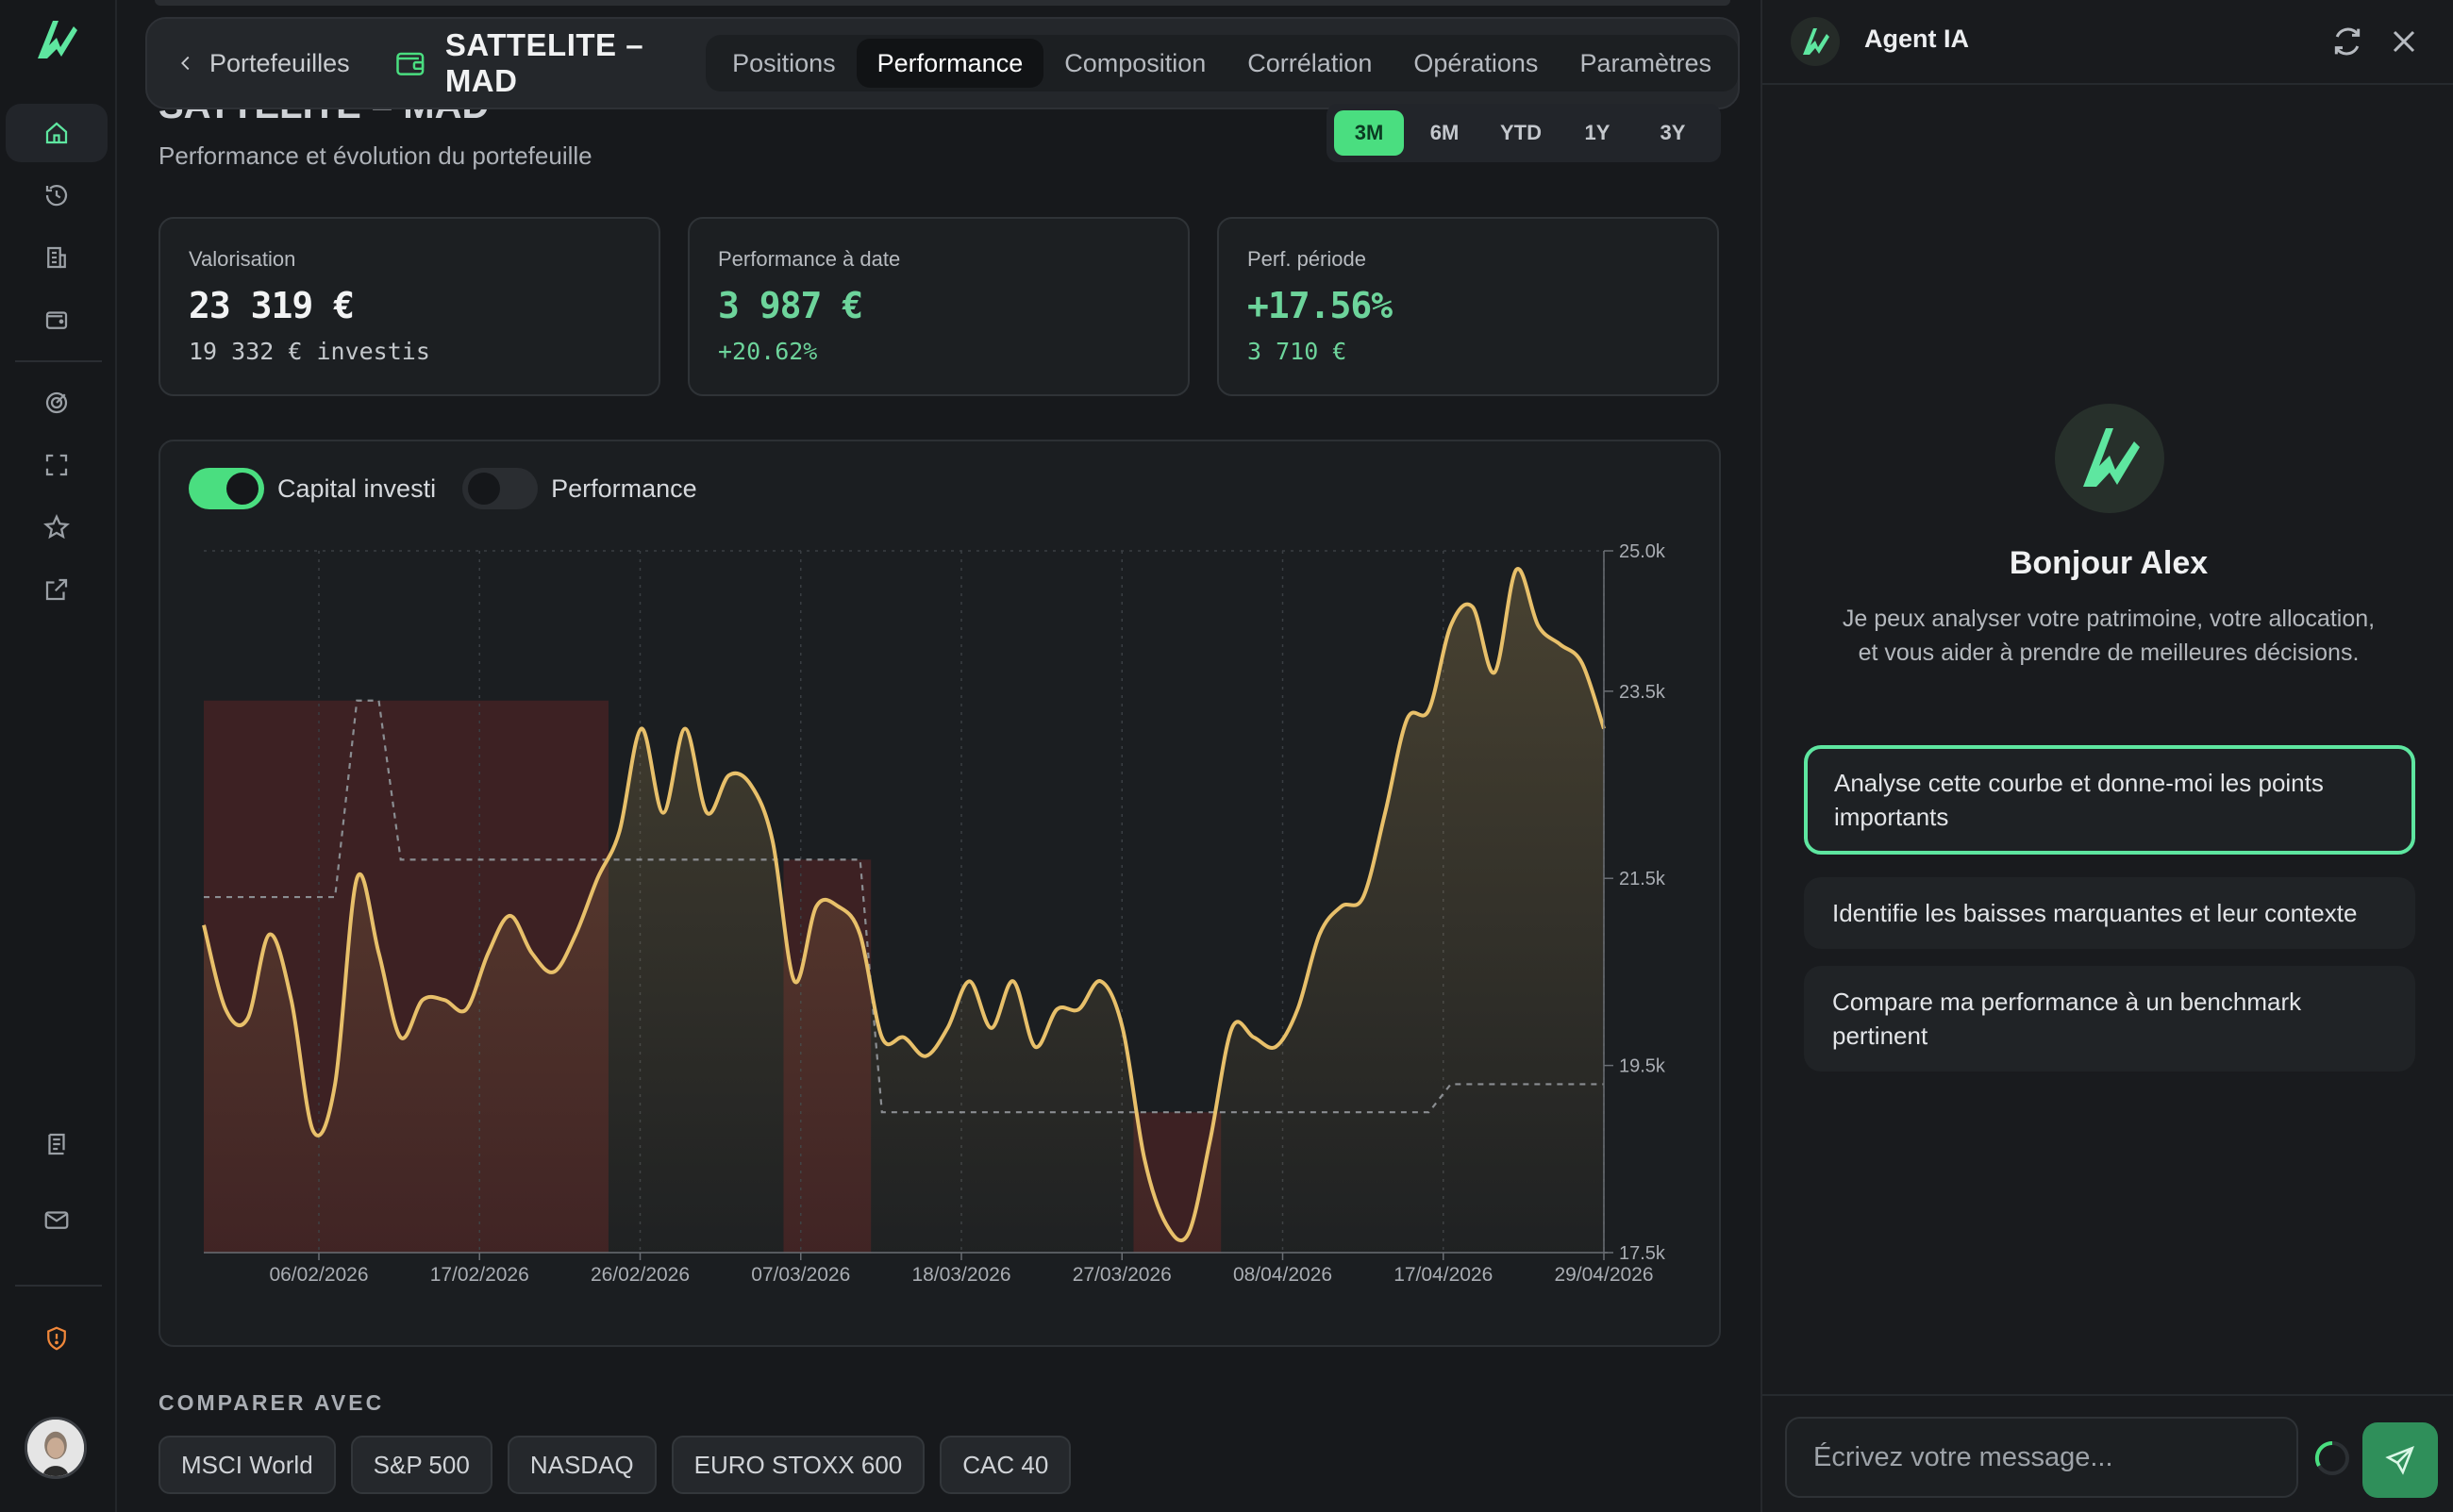  Describe the element at coordinates (58, 756) in the screenshot. I see `sidebar` at that location.